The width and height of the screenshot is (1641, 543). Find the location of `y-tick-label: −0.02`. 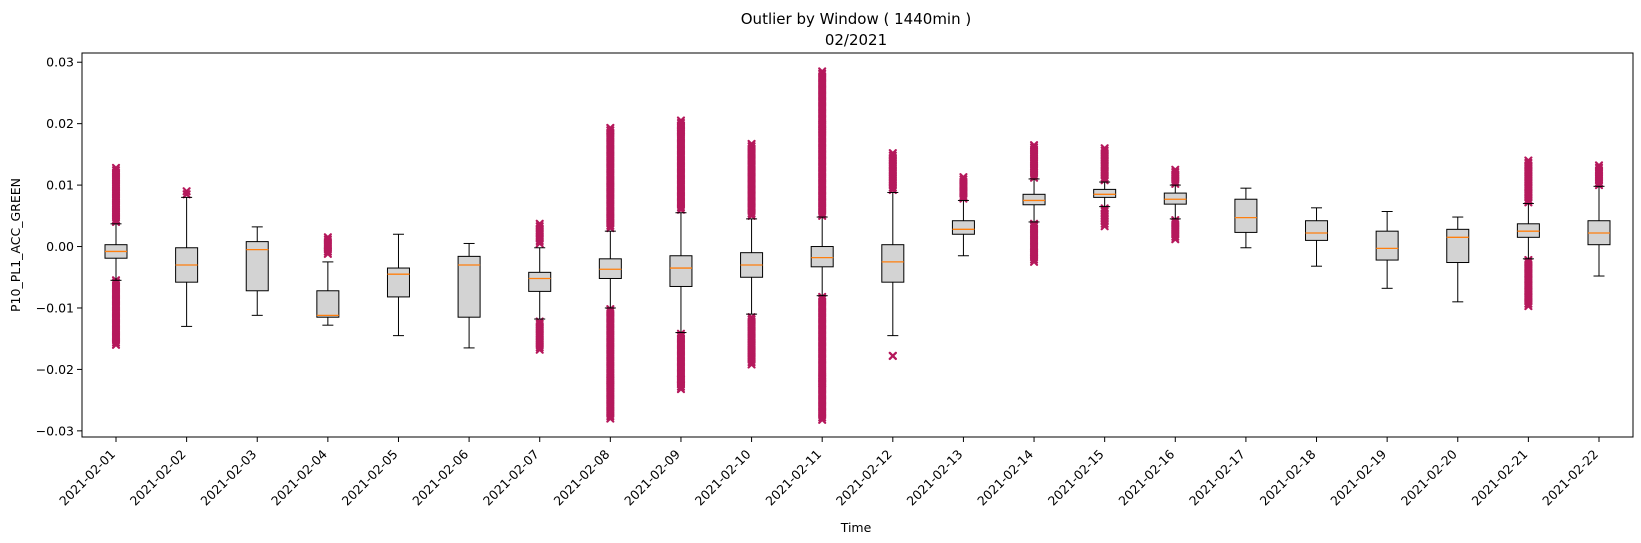

y-tick-label: −0.02 is located at coordinates (55, 369).